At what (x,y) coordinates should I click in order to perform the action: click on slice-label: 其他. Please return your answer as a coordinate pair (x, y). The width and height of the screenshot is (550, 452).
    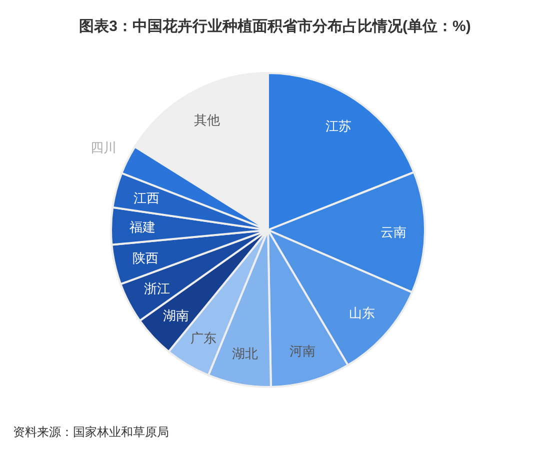
    Looking at the image, I should click on (207, 120).